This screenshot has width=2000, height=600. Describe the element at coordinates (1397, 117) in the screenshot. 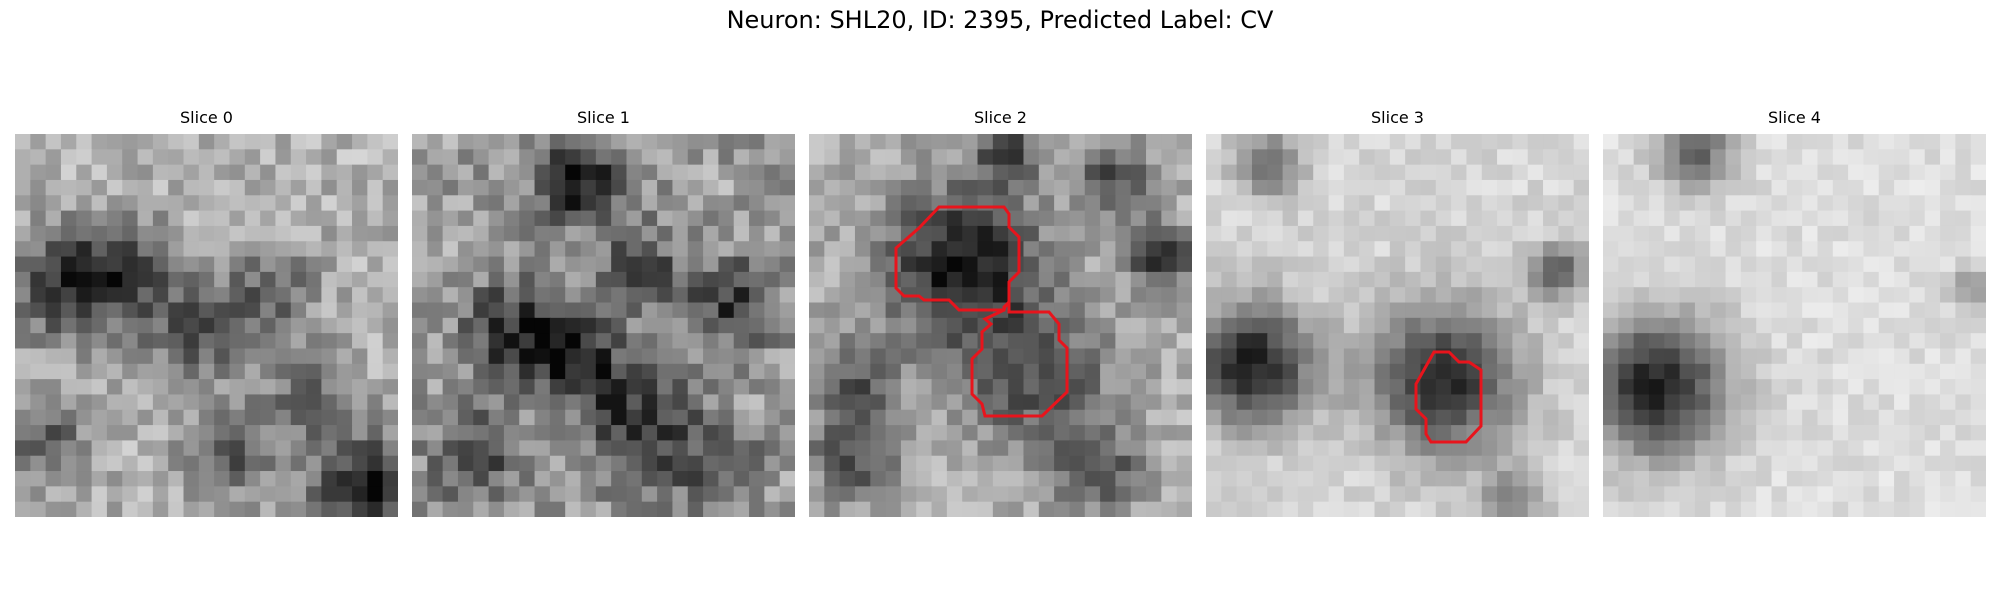

I see `slice-title-3: Slice 3` at that location.